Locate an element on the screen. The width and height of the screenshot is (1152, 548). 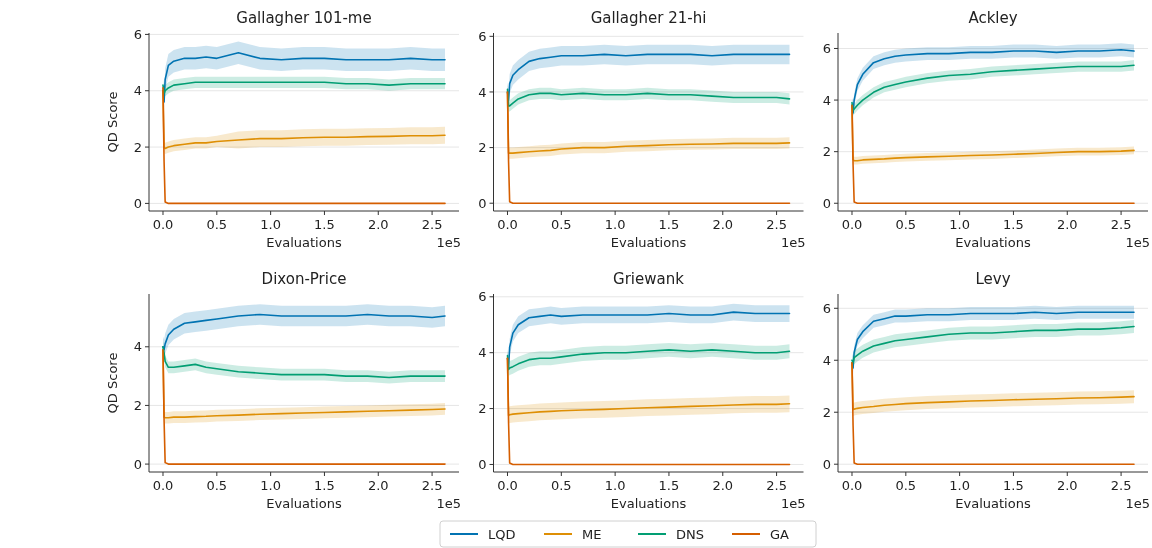
chart-title: Griewank is located at coordinates (649, 279).